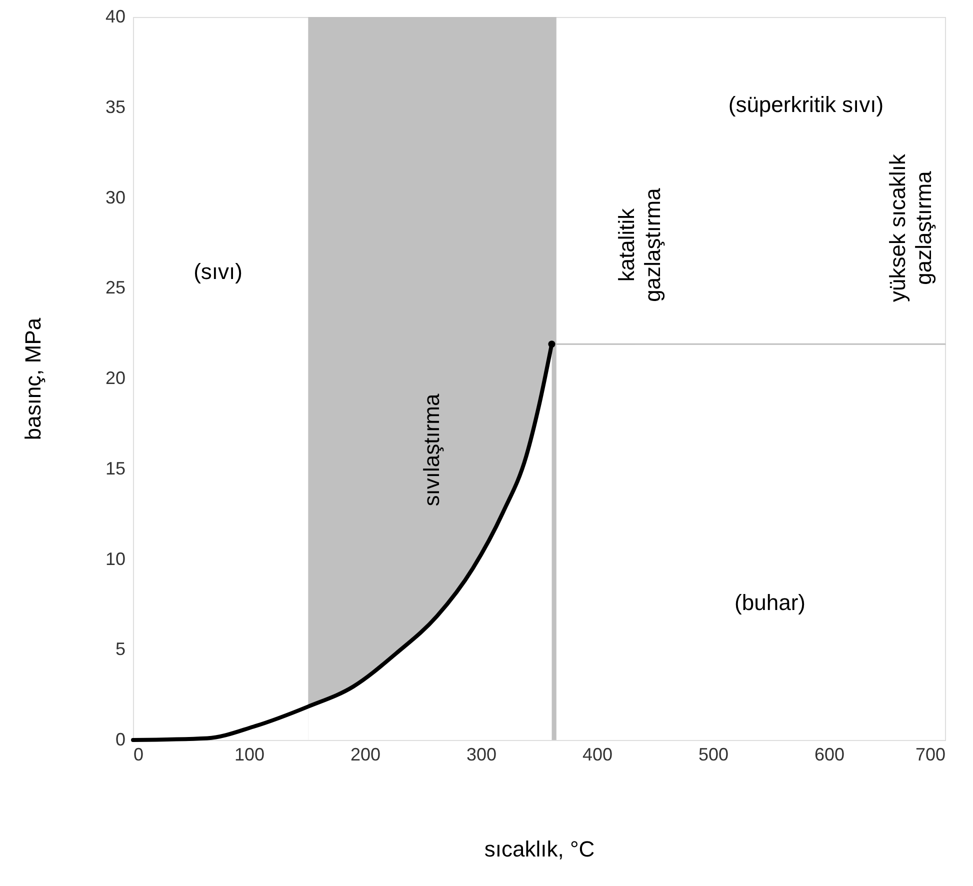 This screenshot has width=973, height=886. What do you see at coordinates (770, 602) in the screenshot?
I see `annotation: (buhar)` at bounding box center [770, 602].